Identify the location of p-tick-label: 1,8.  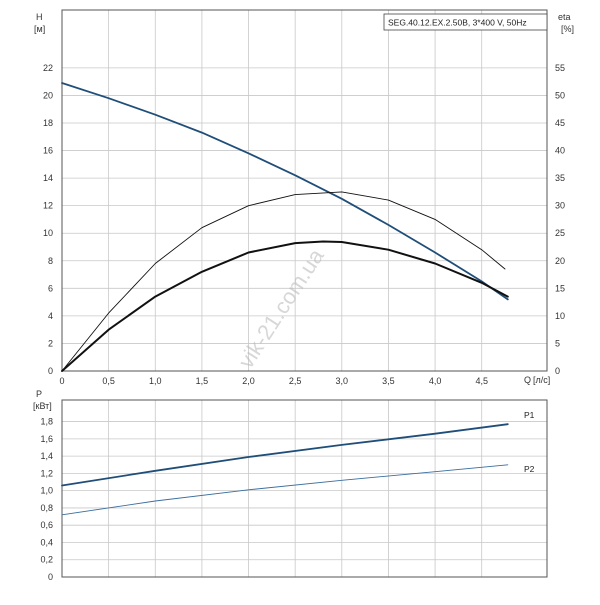
(46, 422).